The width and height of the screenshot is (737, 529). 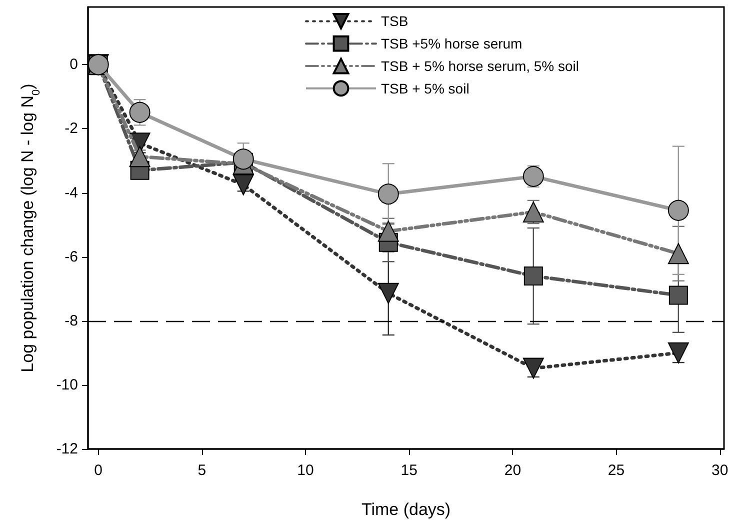 I want to click on x-tick-label: 15, so click(x=409, y=470).